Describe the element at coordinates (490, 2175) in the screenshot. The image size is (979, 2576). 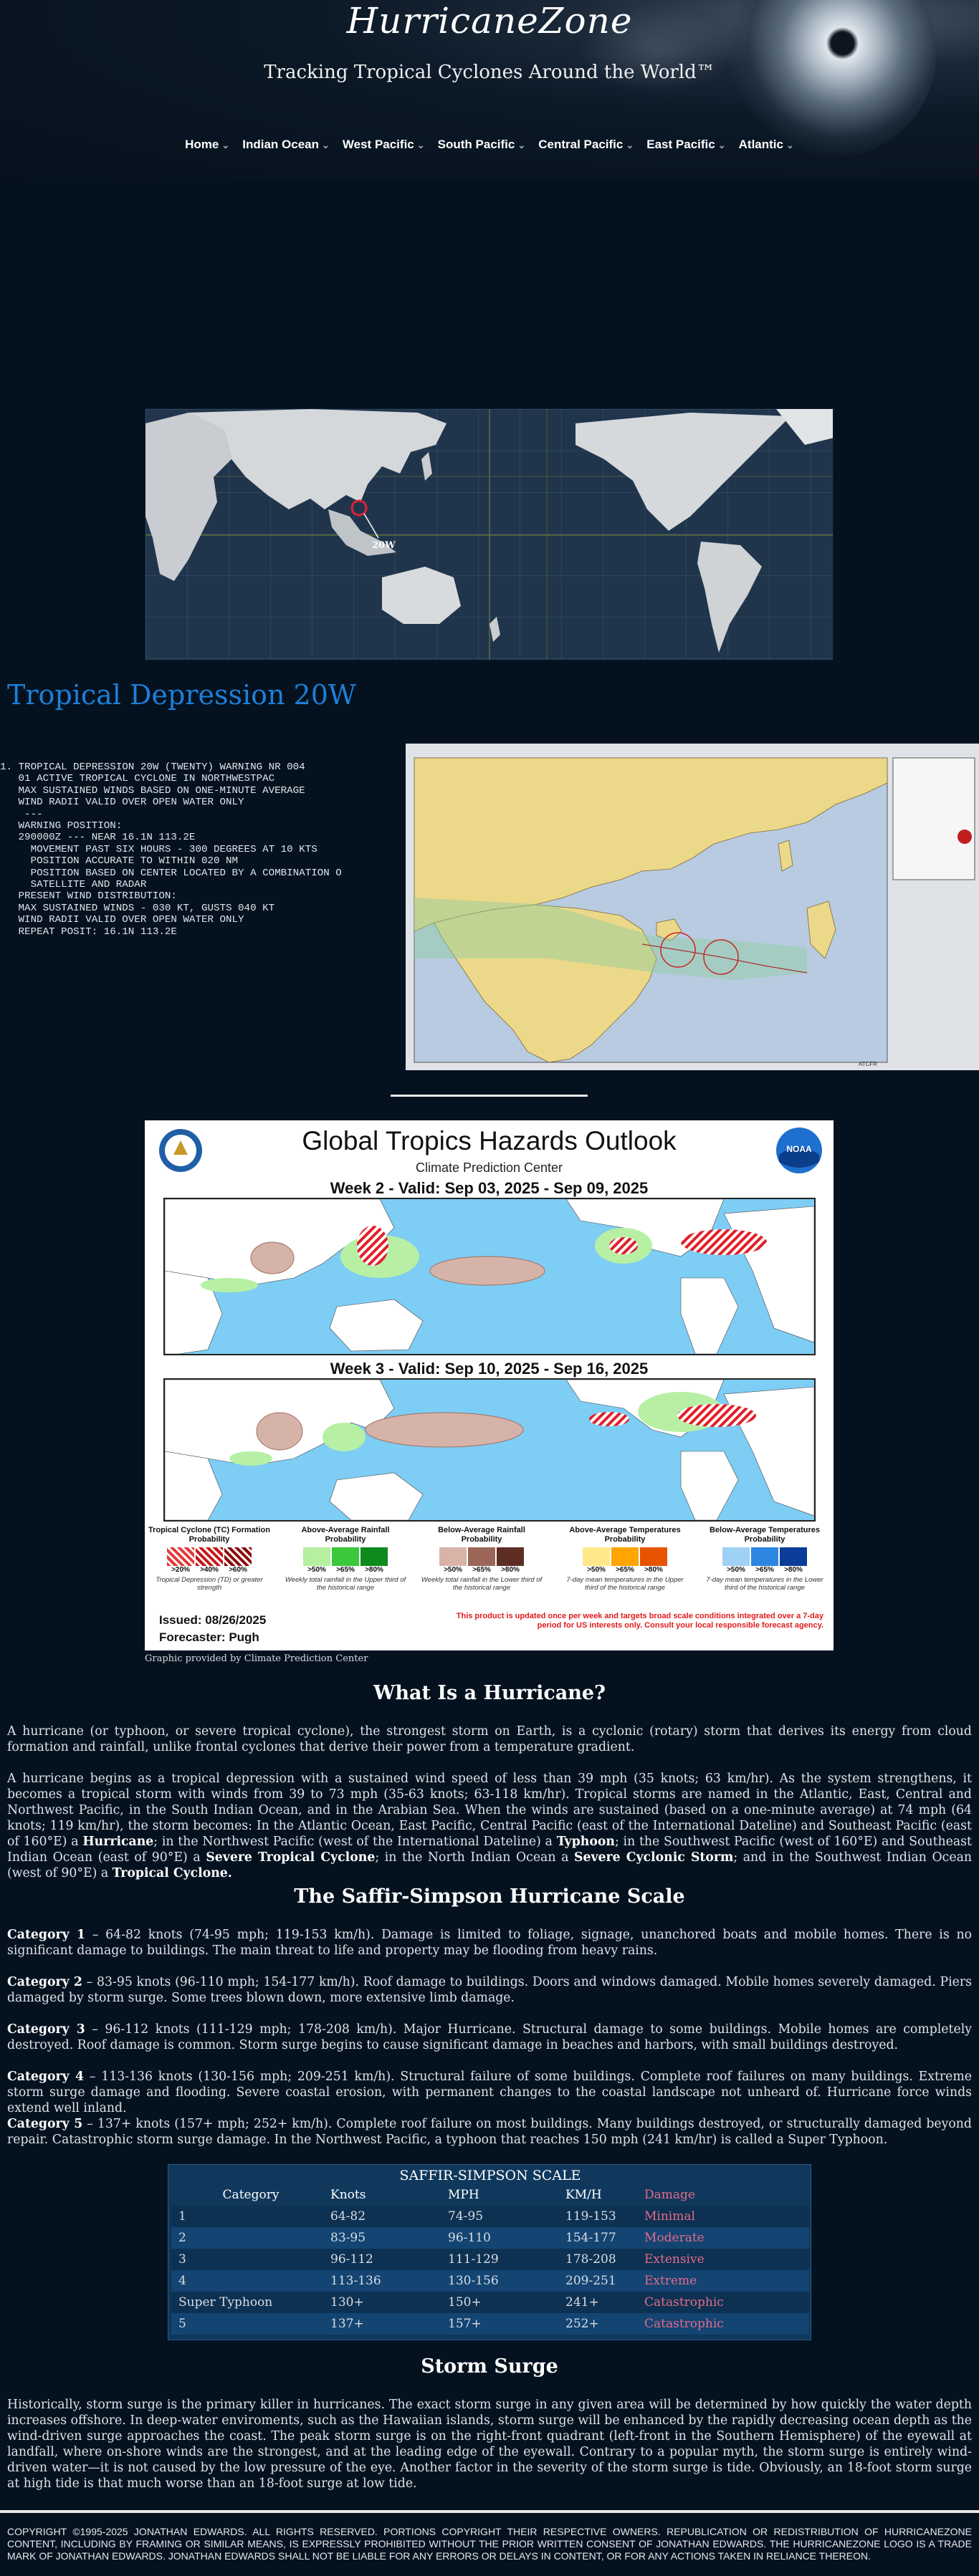
I see `table-title: SAFFIR-SIMPSON SCALE` at that location.